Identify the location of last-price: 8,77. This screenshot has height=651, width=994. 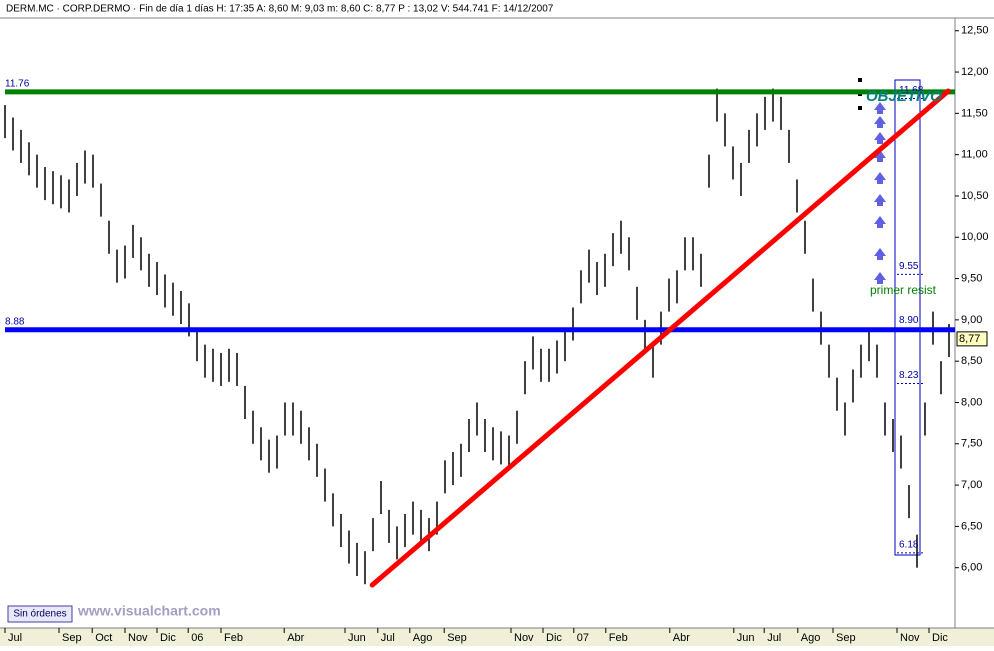
(969, 339).